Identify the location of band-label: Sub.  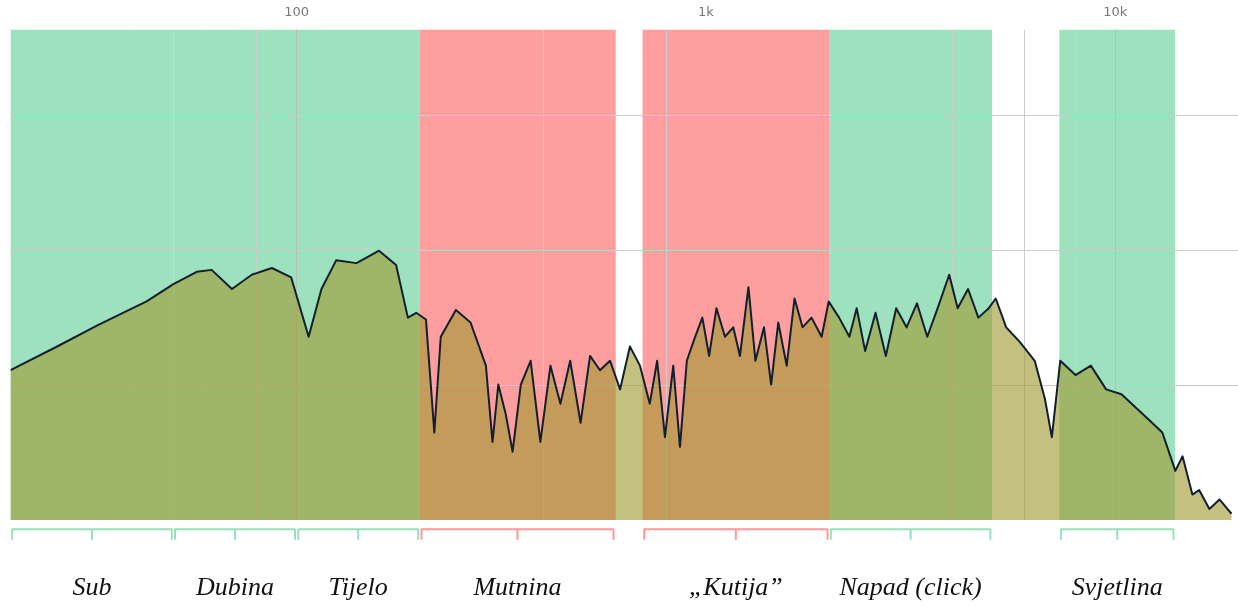
(92, 587).